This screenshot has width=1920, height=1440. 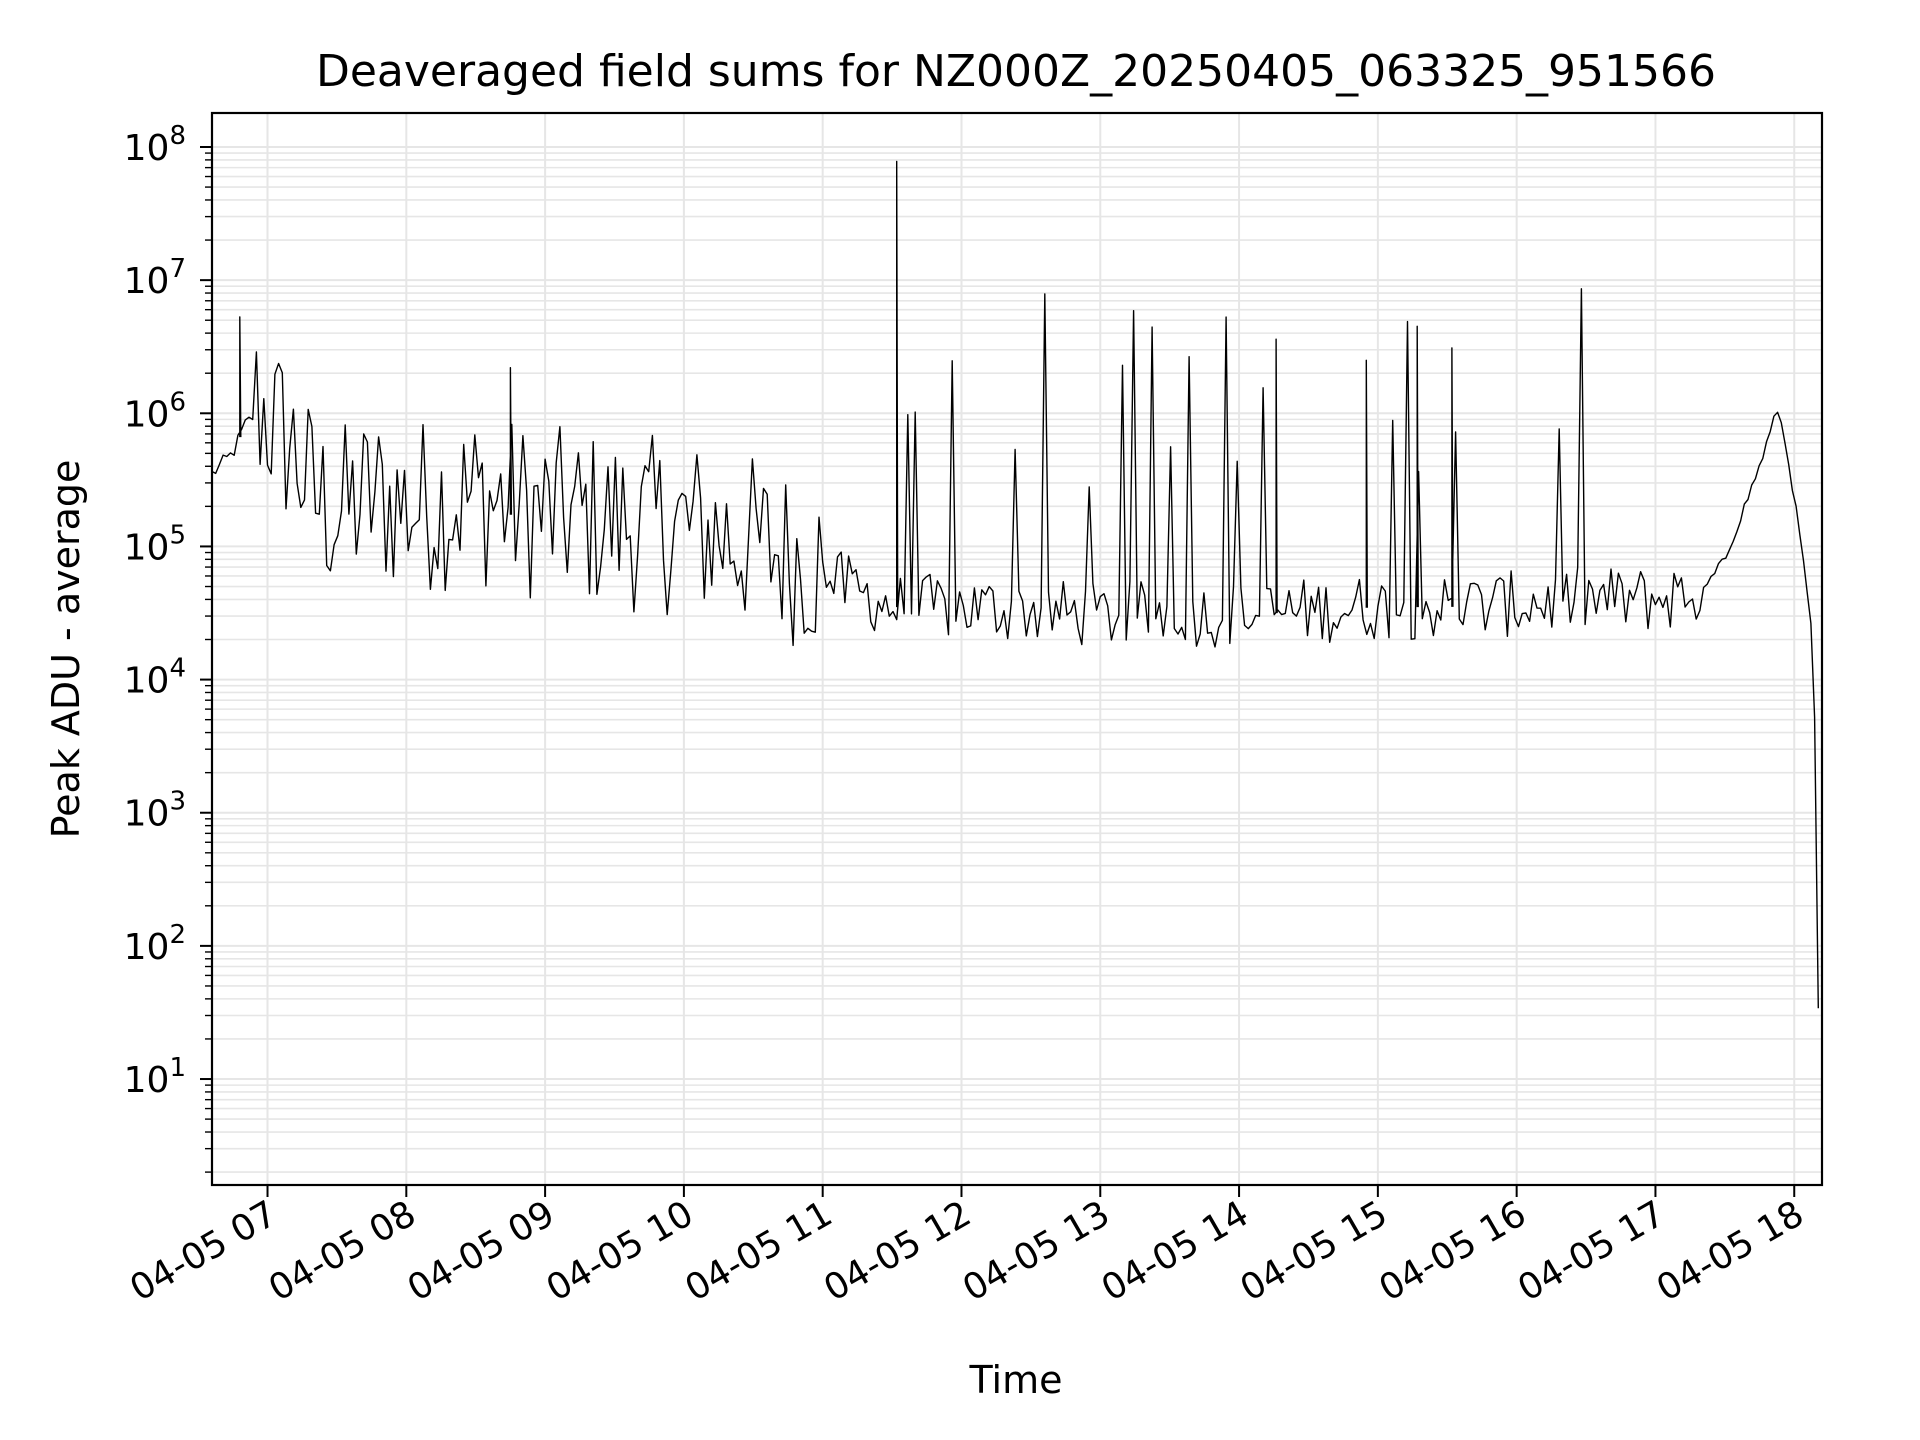 I want to click on y-tick-label: 10⁷, so click(x=155, y=278).